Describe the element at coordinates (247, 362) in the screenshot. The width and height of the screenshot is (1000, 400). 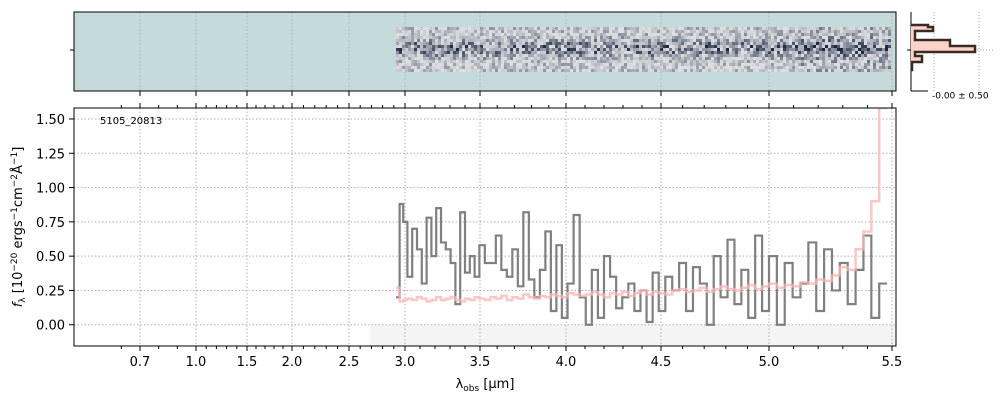
I see `x-tick-label: 1.5` at that location.